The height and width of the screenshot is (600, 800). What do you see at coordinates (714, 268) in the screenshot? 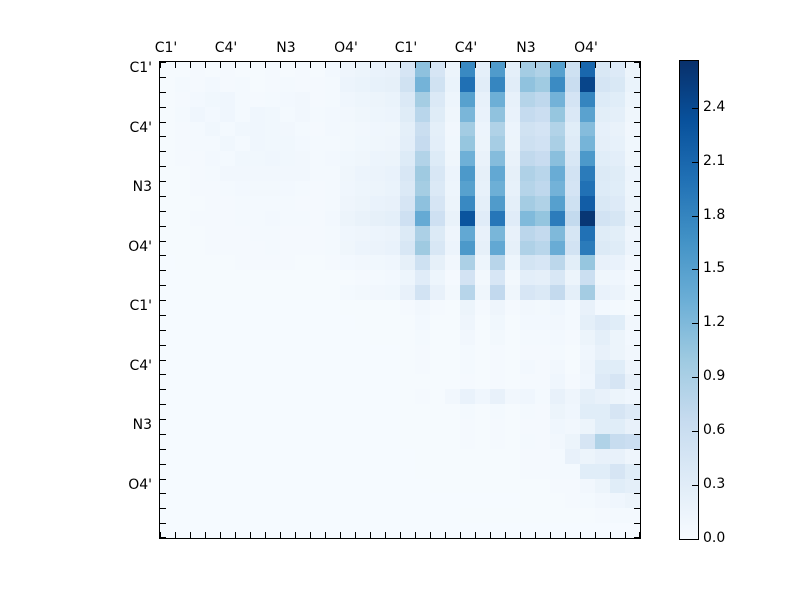
I see `colorbar-tick-label: 1.5` at bounding box center [714, 268].